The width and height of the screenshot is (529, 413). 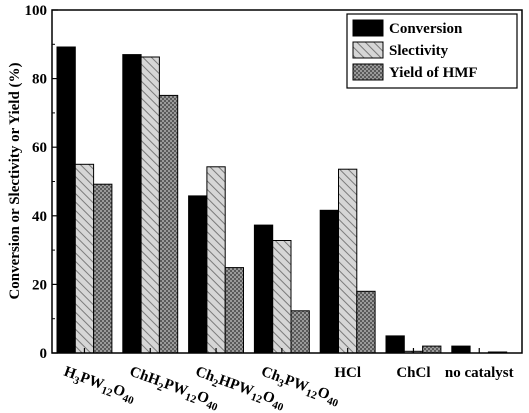 What do you see at coordinates (419, 51) in the screenshot?
I see `legend-label: Slectivity` at bounding box center [419, 51].